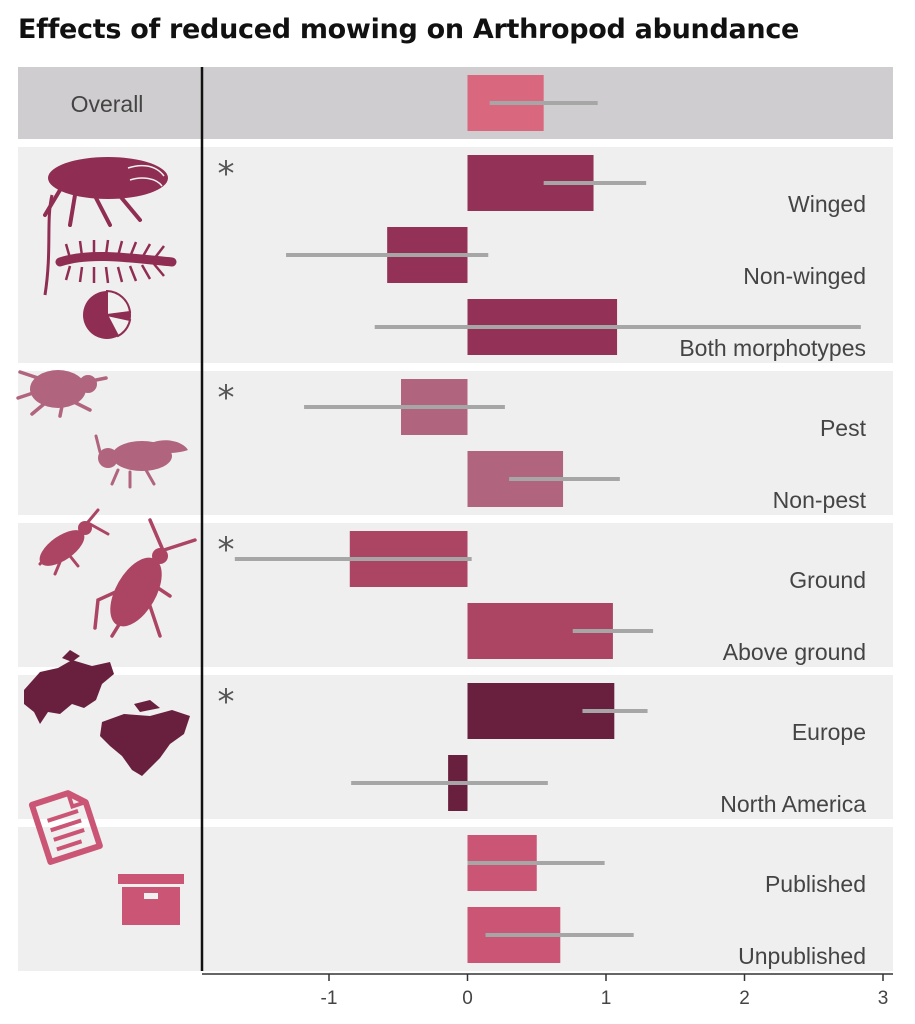 The width and height of the screenshot is (915, 1024). What do you see at coordinates (802, 956) in the screenshot?
I see `bar-label: Unpublished` at bounding box center [802, 956].